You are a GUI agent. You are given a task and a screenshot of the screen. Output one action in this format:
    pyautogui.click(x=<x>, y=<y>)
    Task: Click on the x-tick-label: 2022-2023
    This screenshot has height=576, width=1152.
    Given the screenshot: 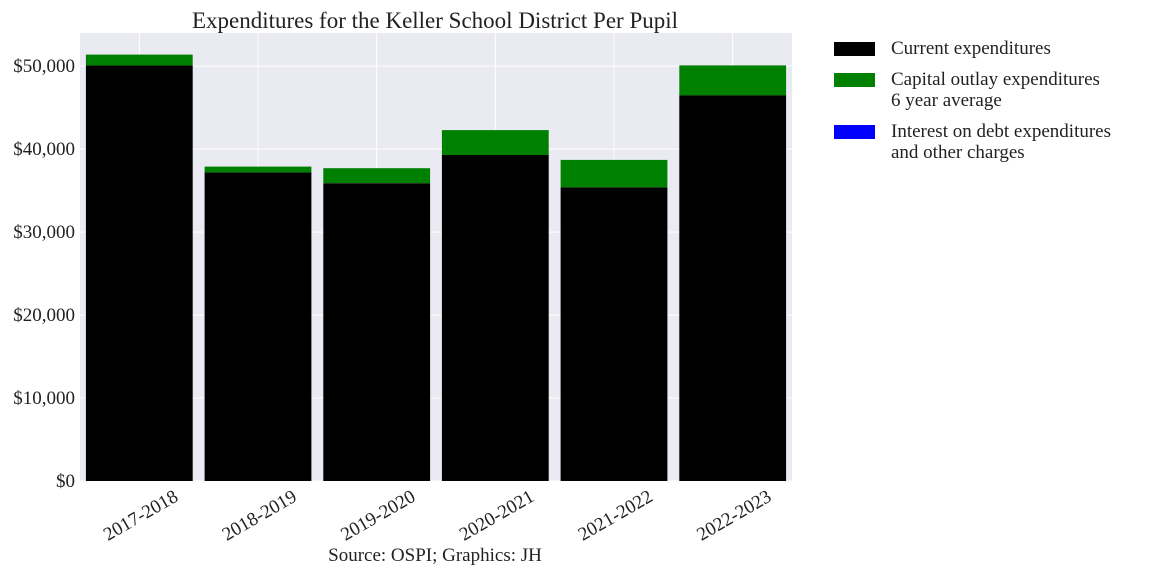 What is the action you would take?
    pyautogui.click(x=734, y=515)
    